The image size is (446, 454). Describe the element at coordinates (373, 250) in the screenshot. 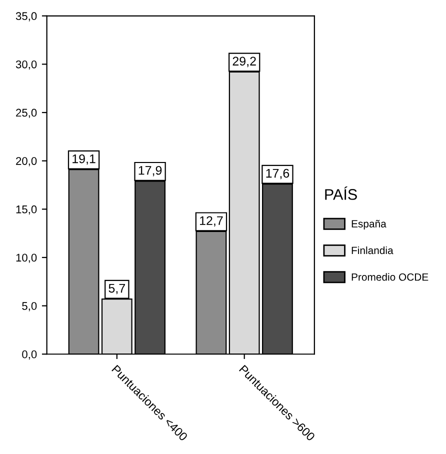

I see `legend-label: Finlandia` at that location.